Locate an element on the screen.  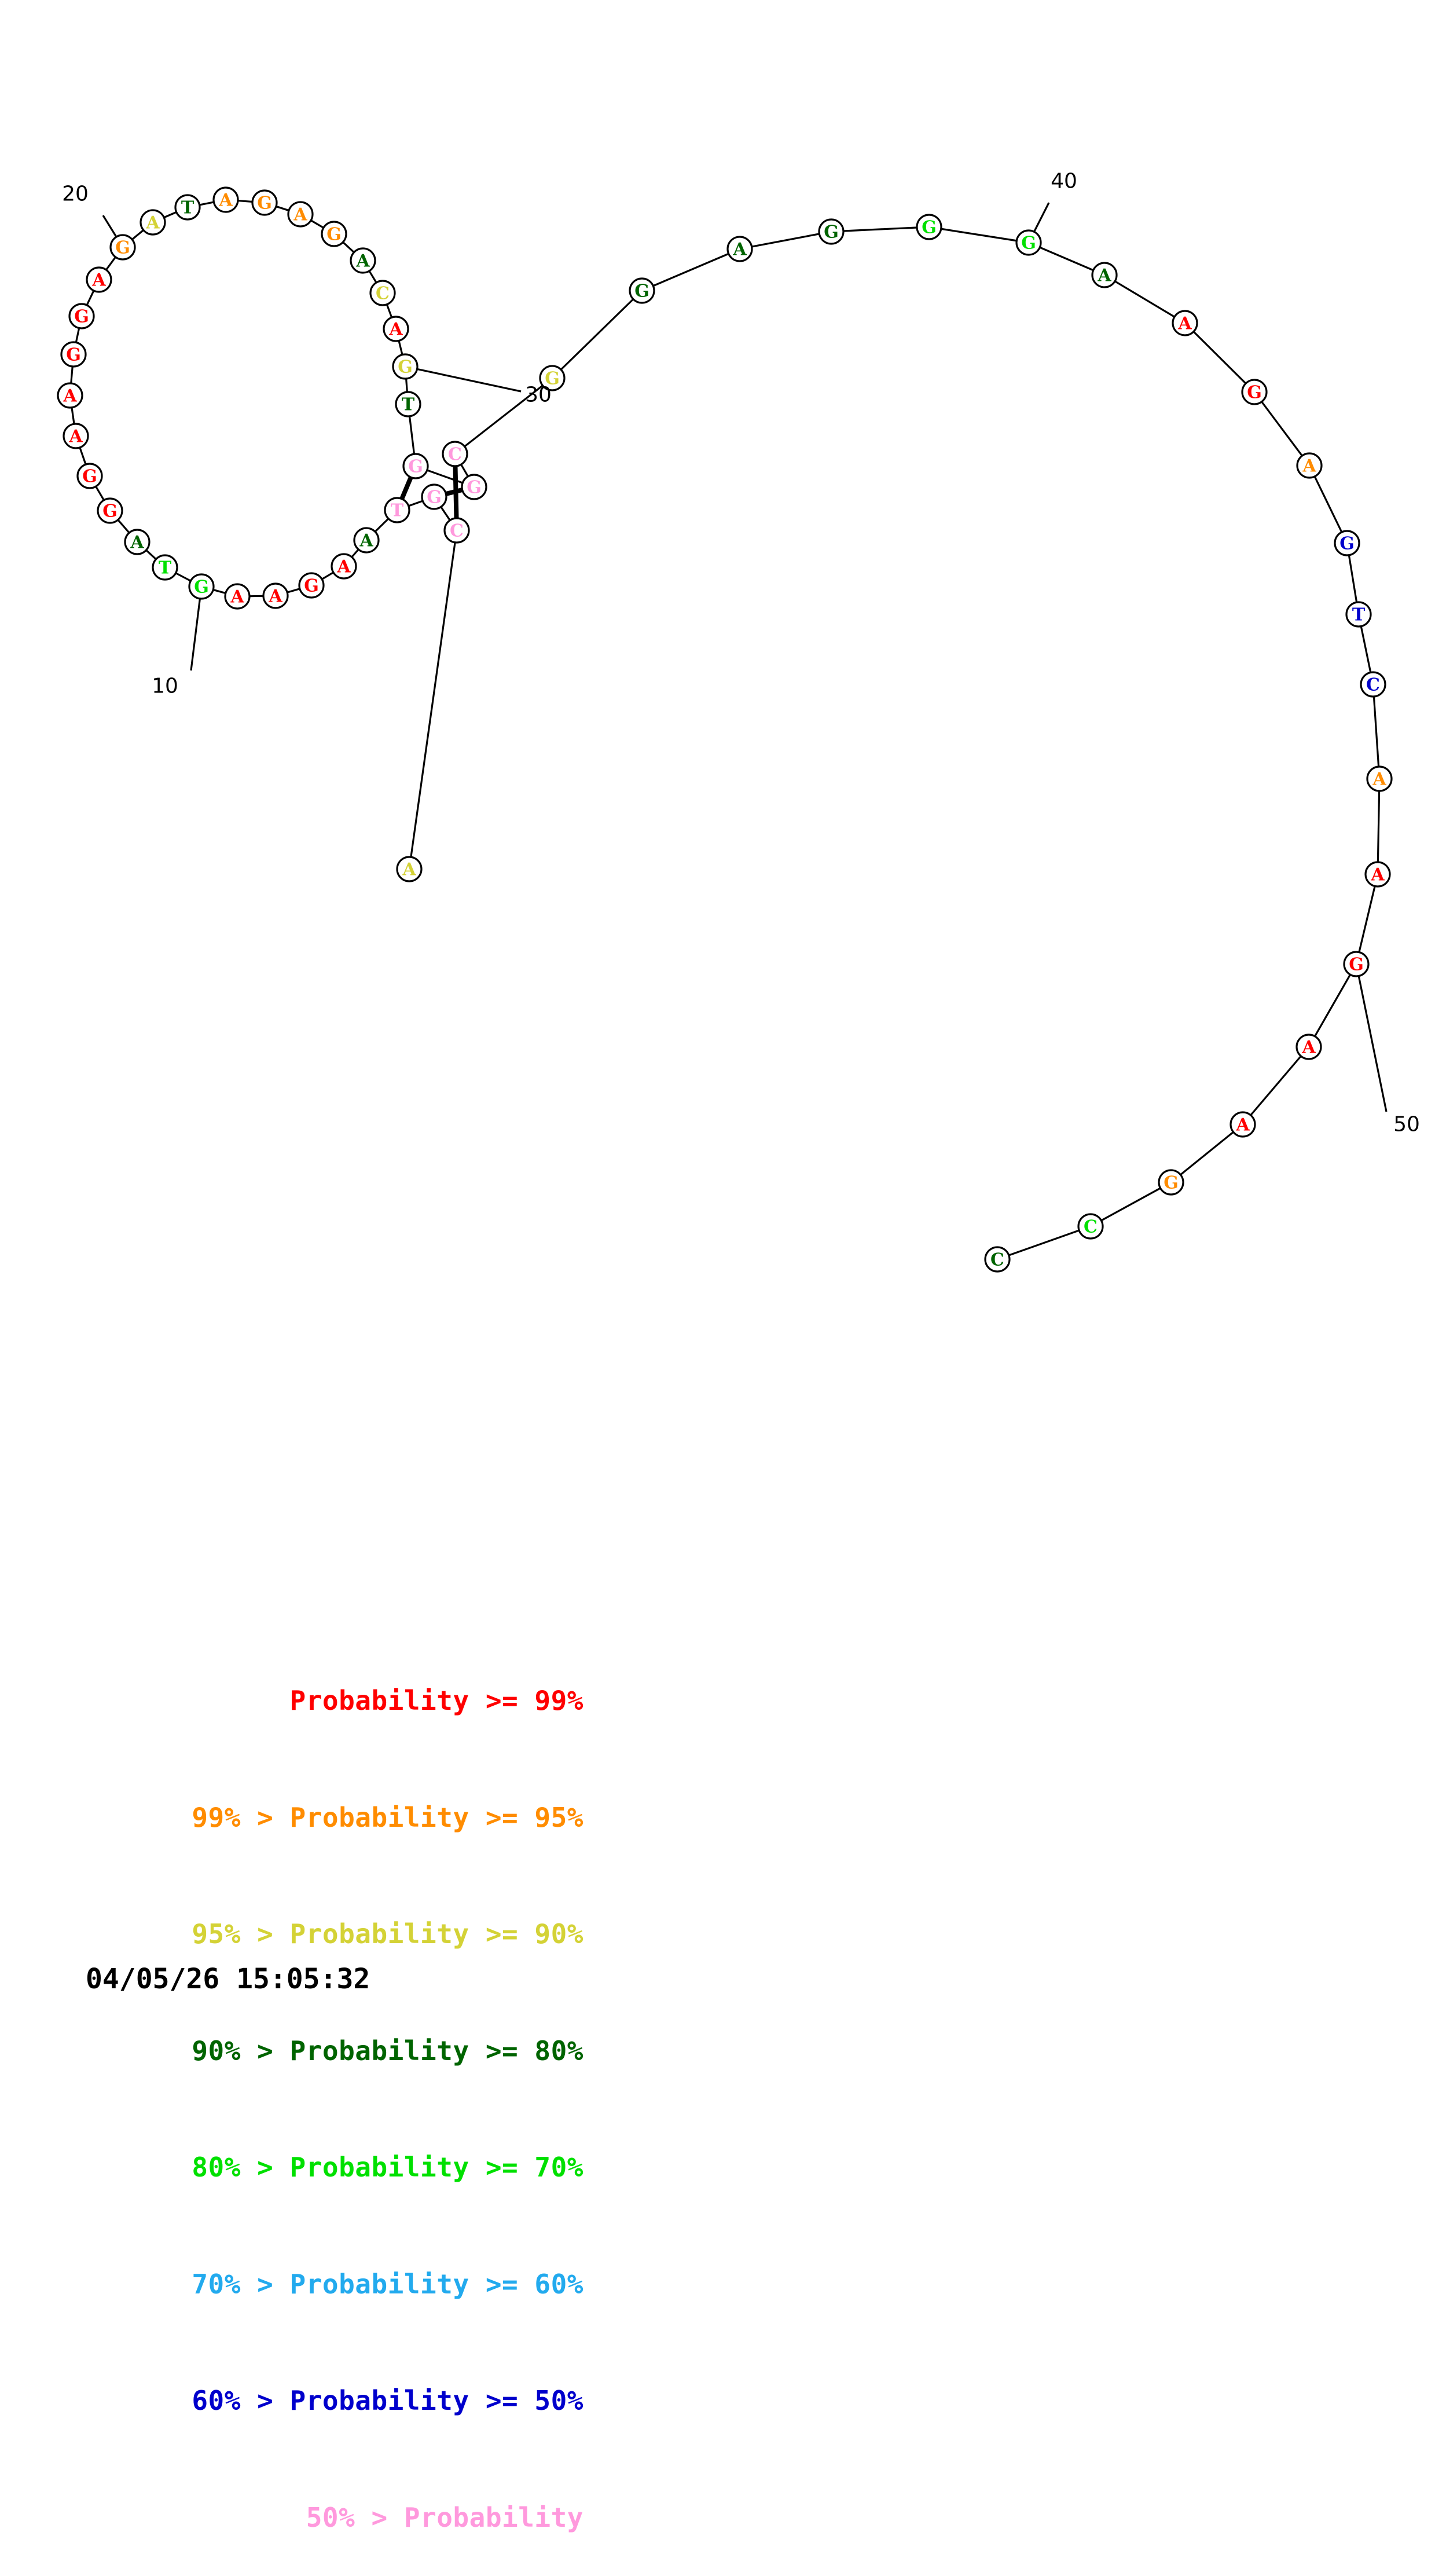
nucleotide-7: G is located at coordinates (311, 585).